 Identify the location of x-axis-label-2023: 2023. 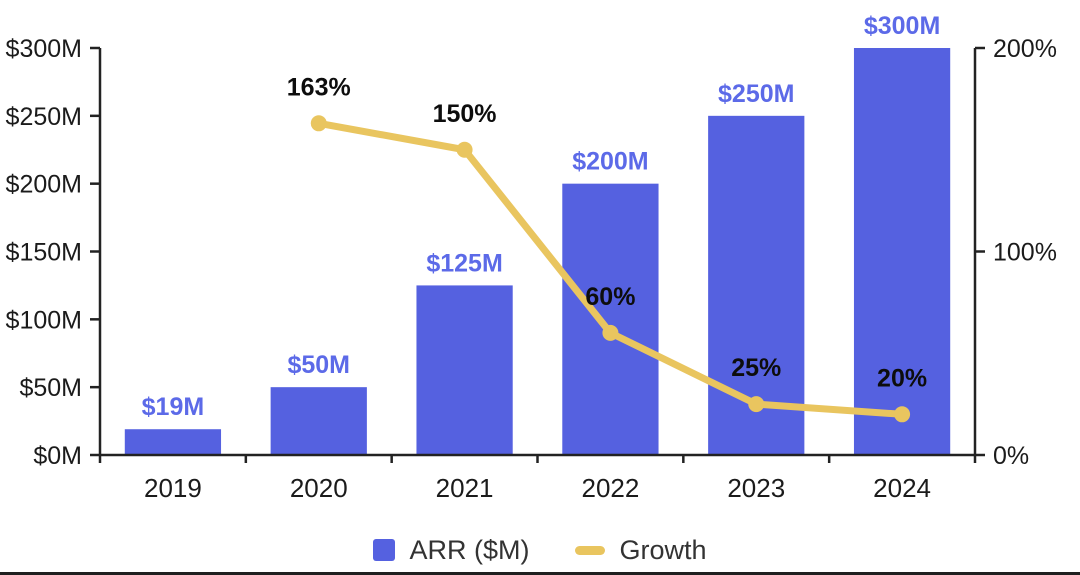
(756, 488).